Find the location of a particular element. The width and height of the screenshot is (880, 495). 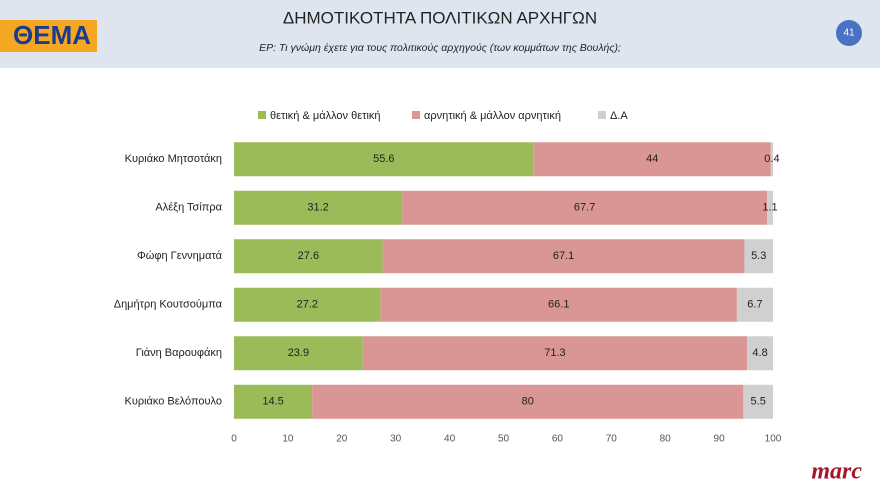

legend-label: αρνητική & μάλλον αρνητική is located at coordinates (492, 116).